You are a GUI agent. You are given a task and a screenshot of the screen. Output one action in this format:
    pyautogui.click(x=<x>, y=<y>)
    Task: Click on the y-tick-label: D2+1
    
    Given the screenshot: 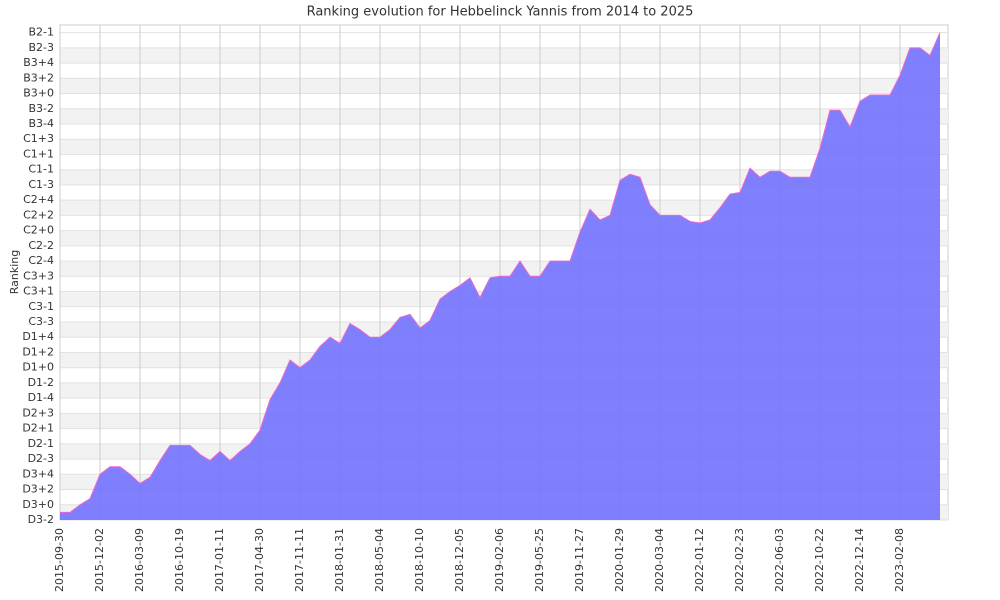 What is the action you would take?
    pyautogui.click(x=38, y=428)
    